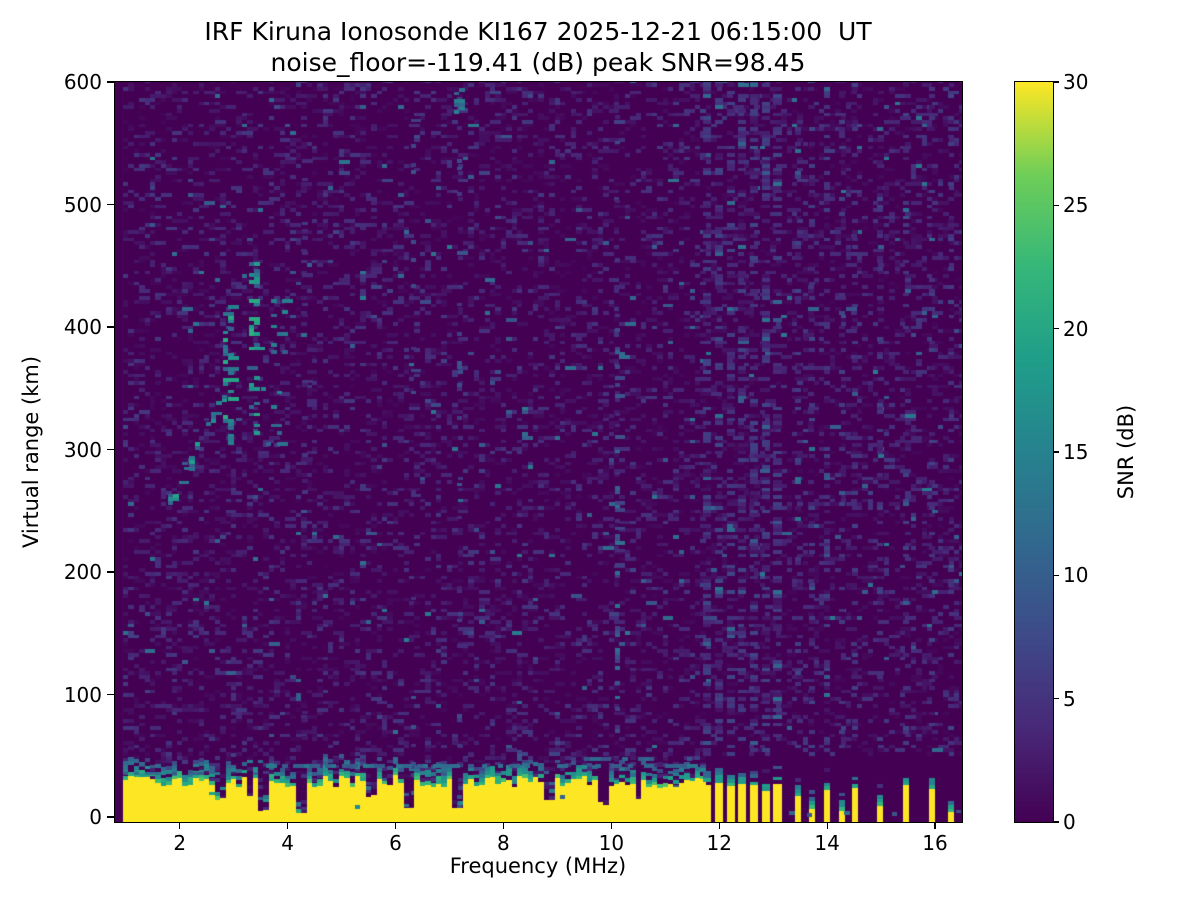 The width and height of the screenshot is (1200, 900). What do you see at coordinates (827, 843) in the screenshot?
I see `x-tick-label: 14` at bounding box center [827, 843].